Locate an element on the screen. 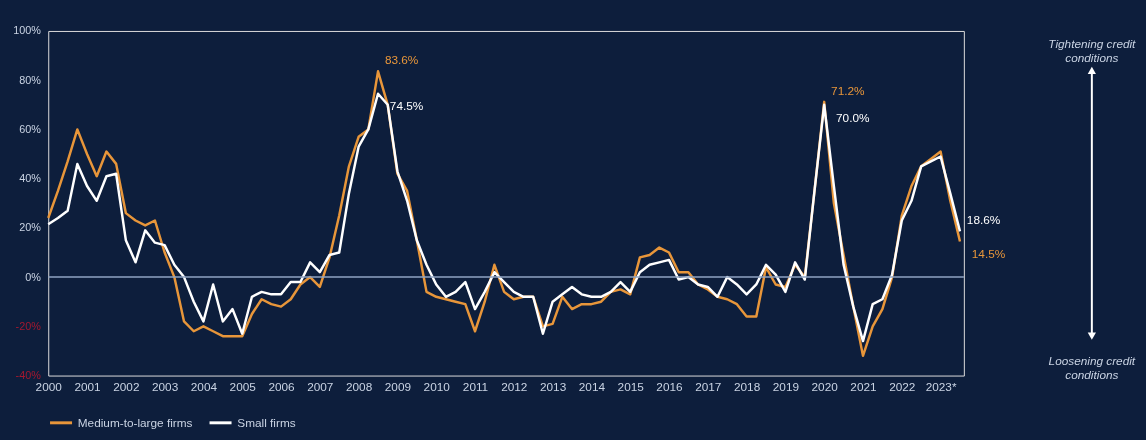 The height and width of the screenshot is (445, 1146). x-tick-label: 2010 is located at coordinates (437, 386).